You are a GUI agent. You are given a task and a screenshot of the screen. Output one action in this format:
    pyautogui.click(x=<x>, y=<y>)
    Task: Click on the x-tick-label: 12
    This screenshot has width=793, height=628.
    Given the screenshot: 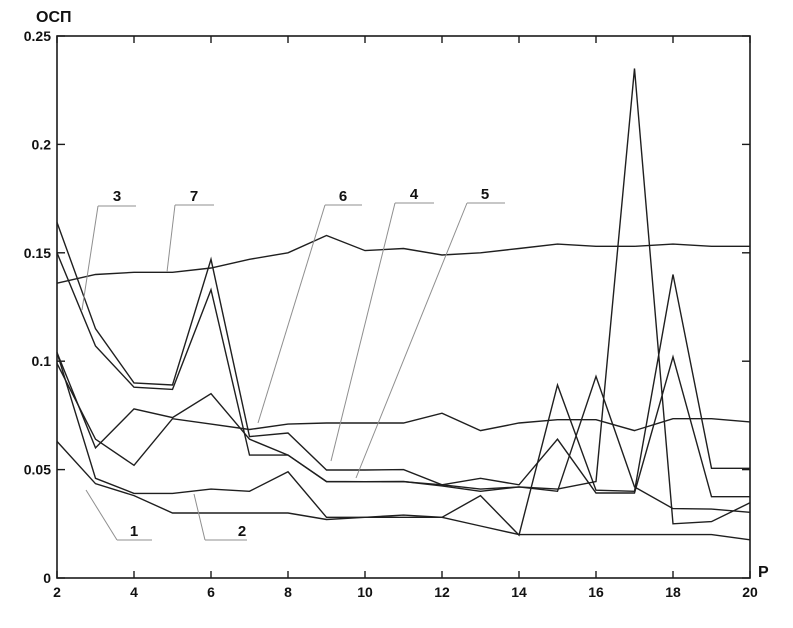 What is the action you would take?
    pyautogui.click(x=442, y=592)
    